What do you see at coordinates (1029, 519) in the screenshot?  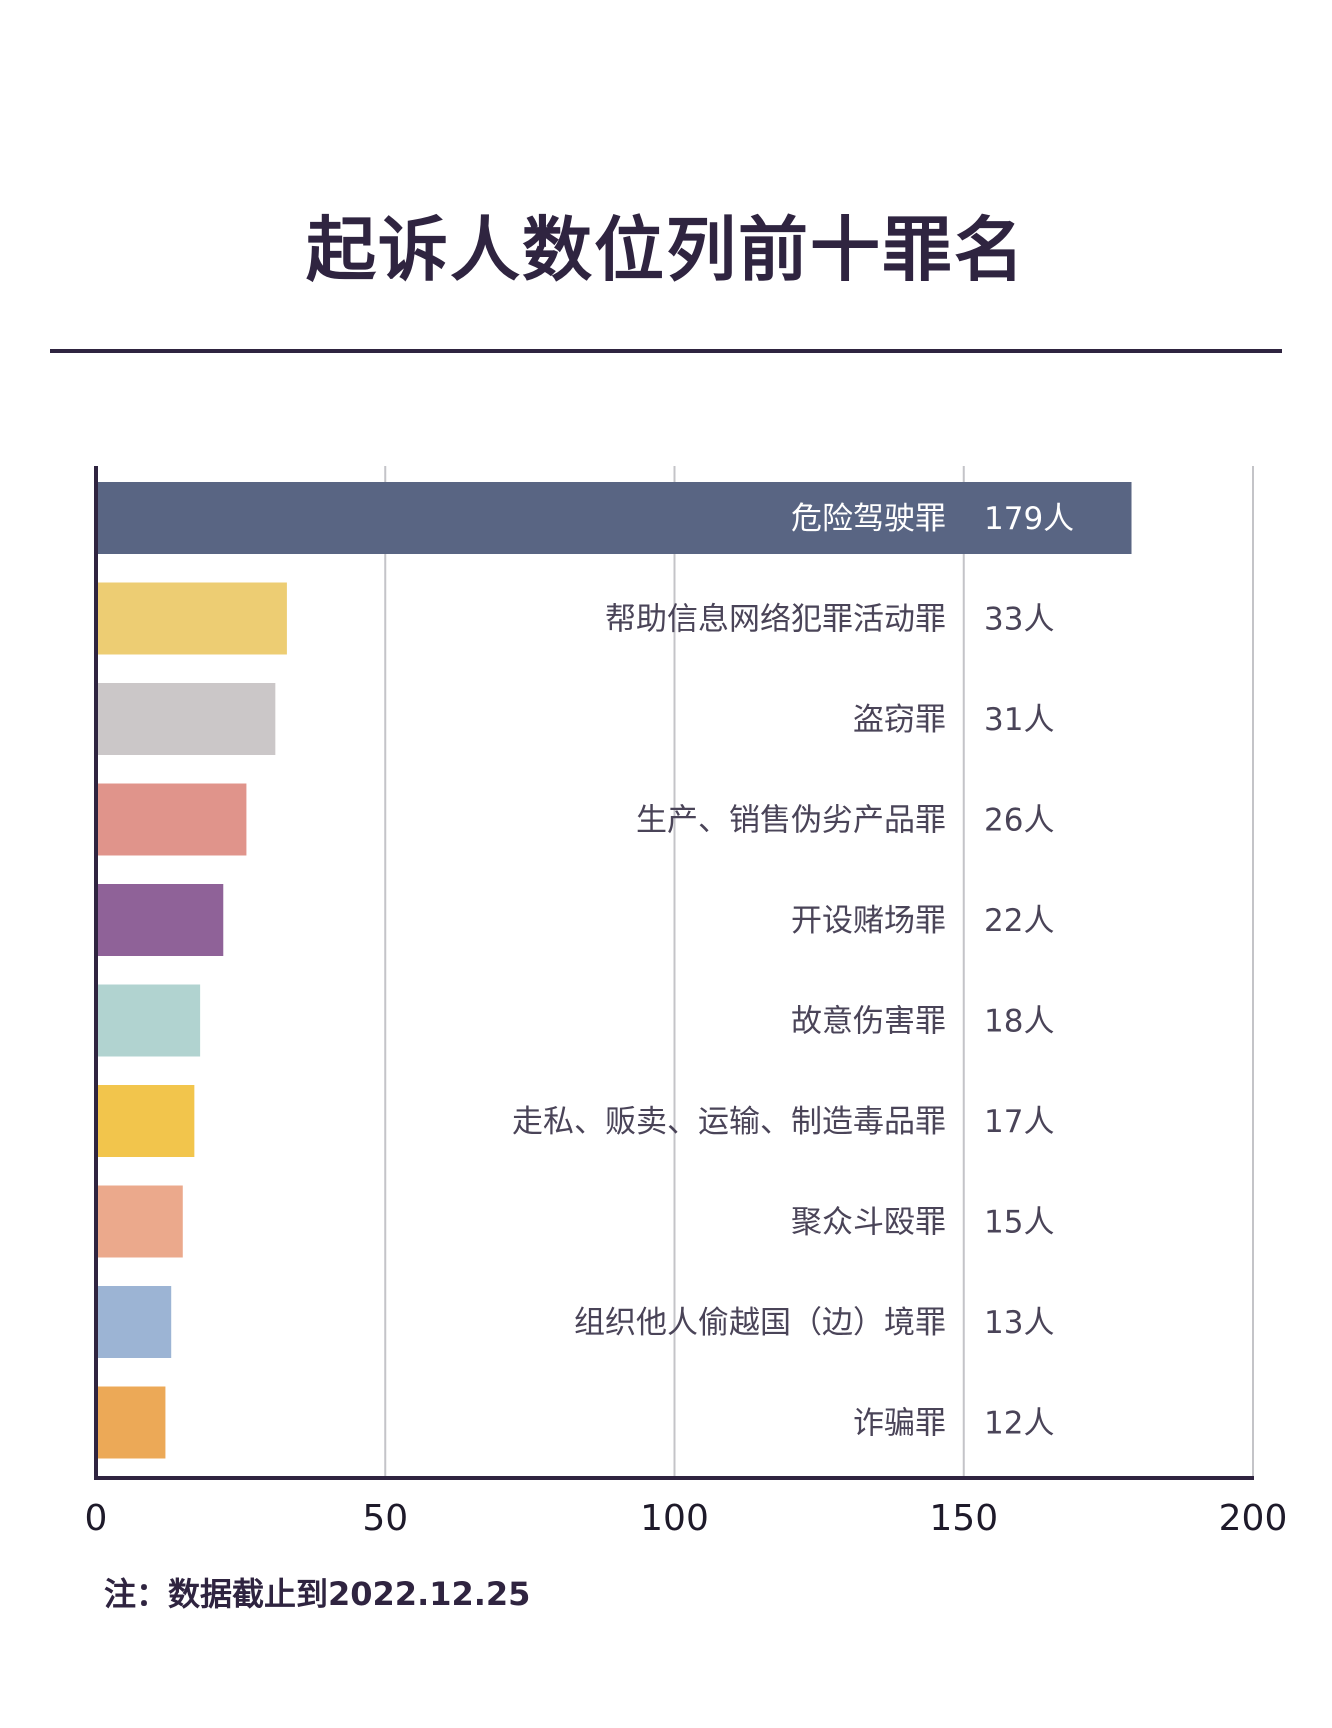 I see `value-label-1: 179人` at bounding box center [1029, 519].